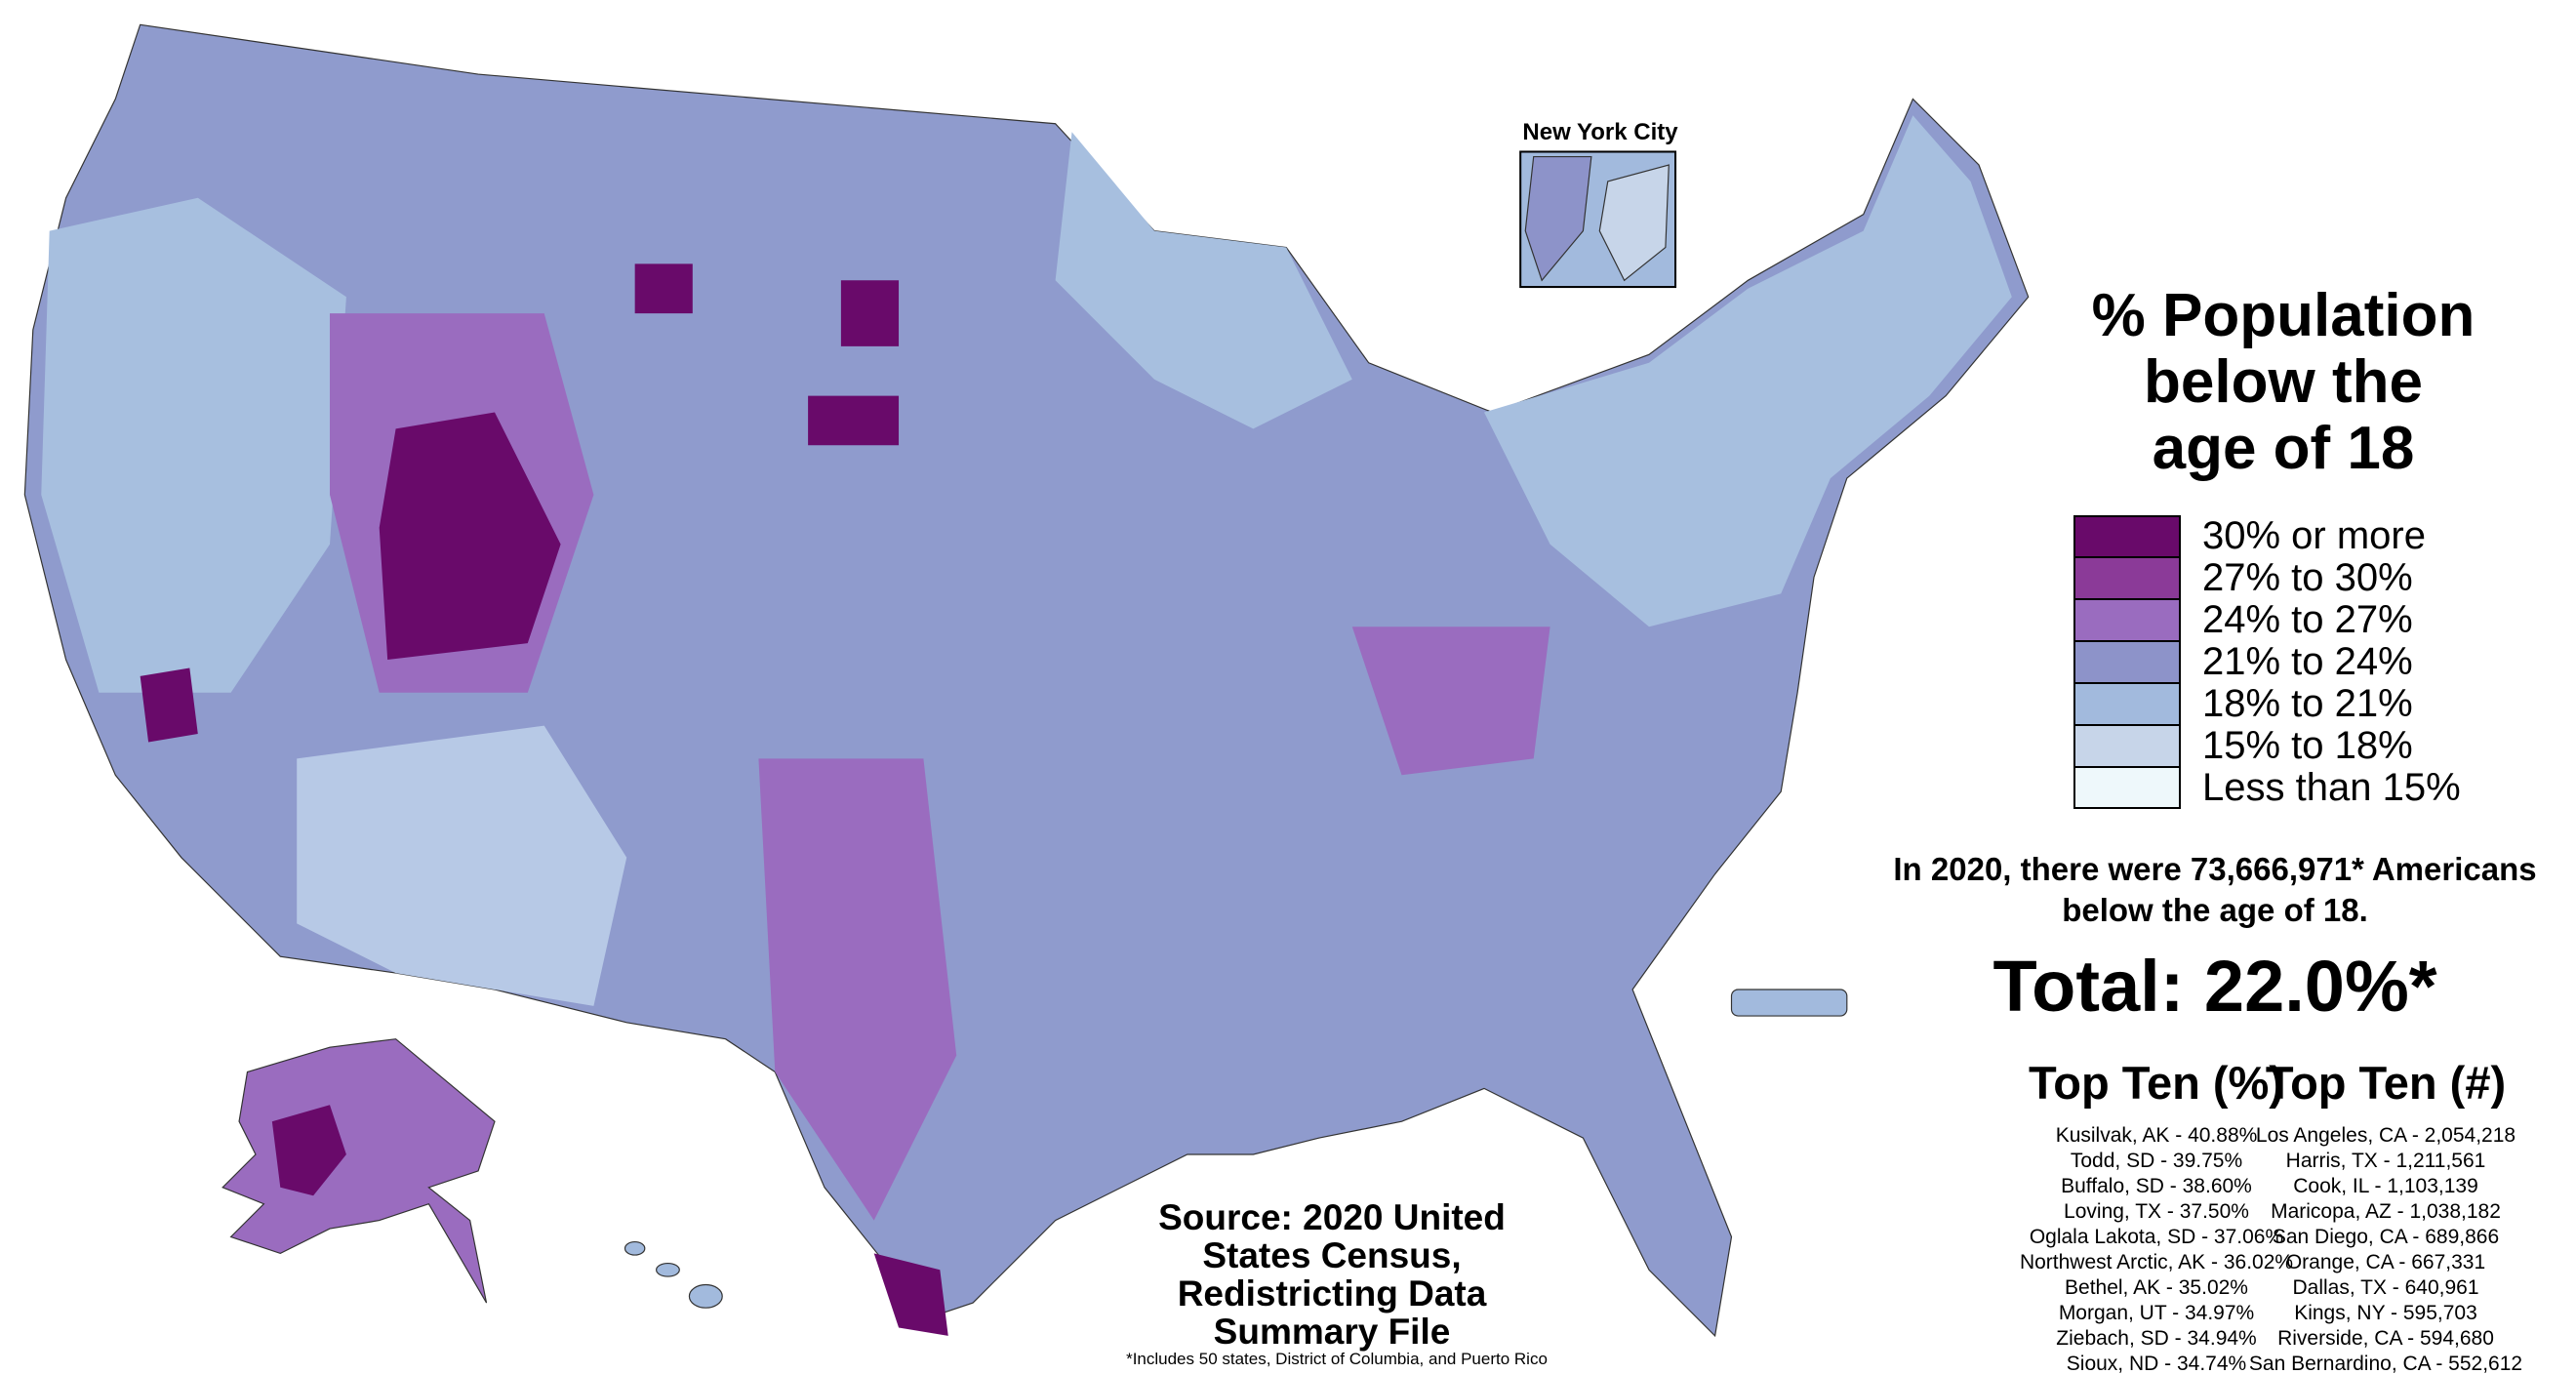 The width and height of the screenshot is (2576, 1374). I want to click on legend-label: 30% or more, so click(2314, 535).